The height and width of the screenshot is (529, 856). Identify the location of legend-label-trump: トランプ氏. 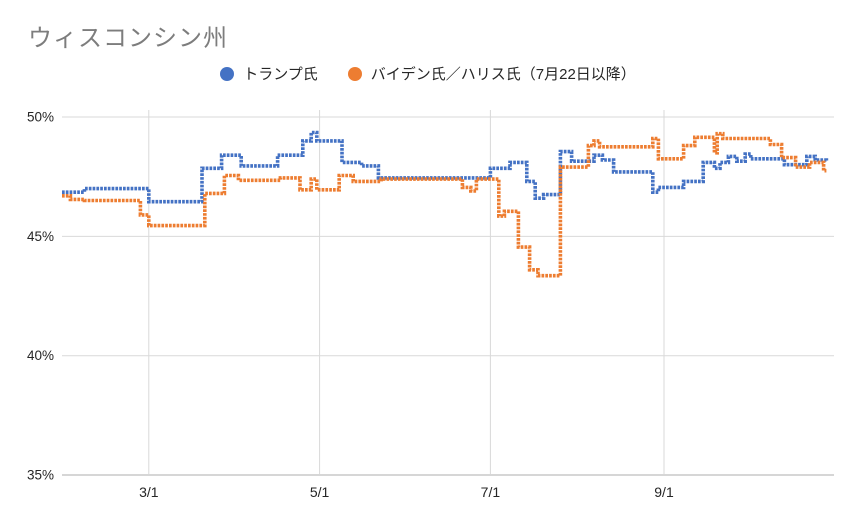
(280, 74).